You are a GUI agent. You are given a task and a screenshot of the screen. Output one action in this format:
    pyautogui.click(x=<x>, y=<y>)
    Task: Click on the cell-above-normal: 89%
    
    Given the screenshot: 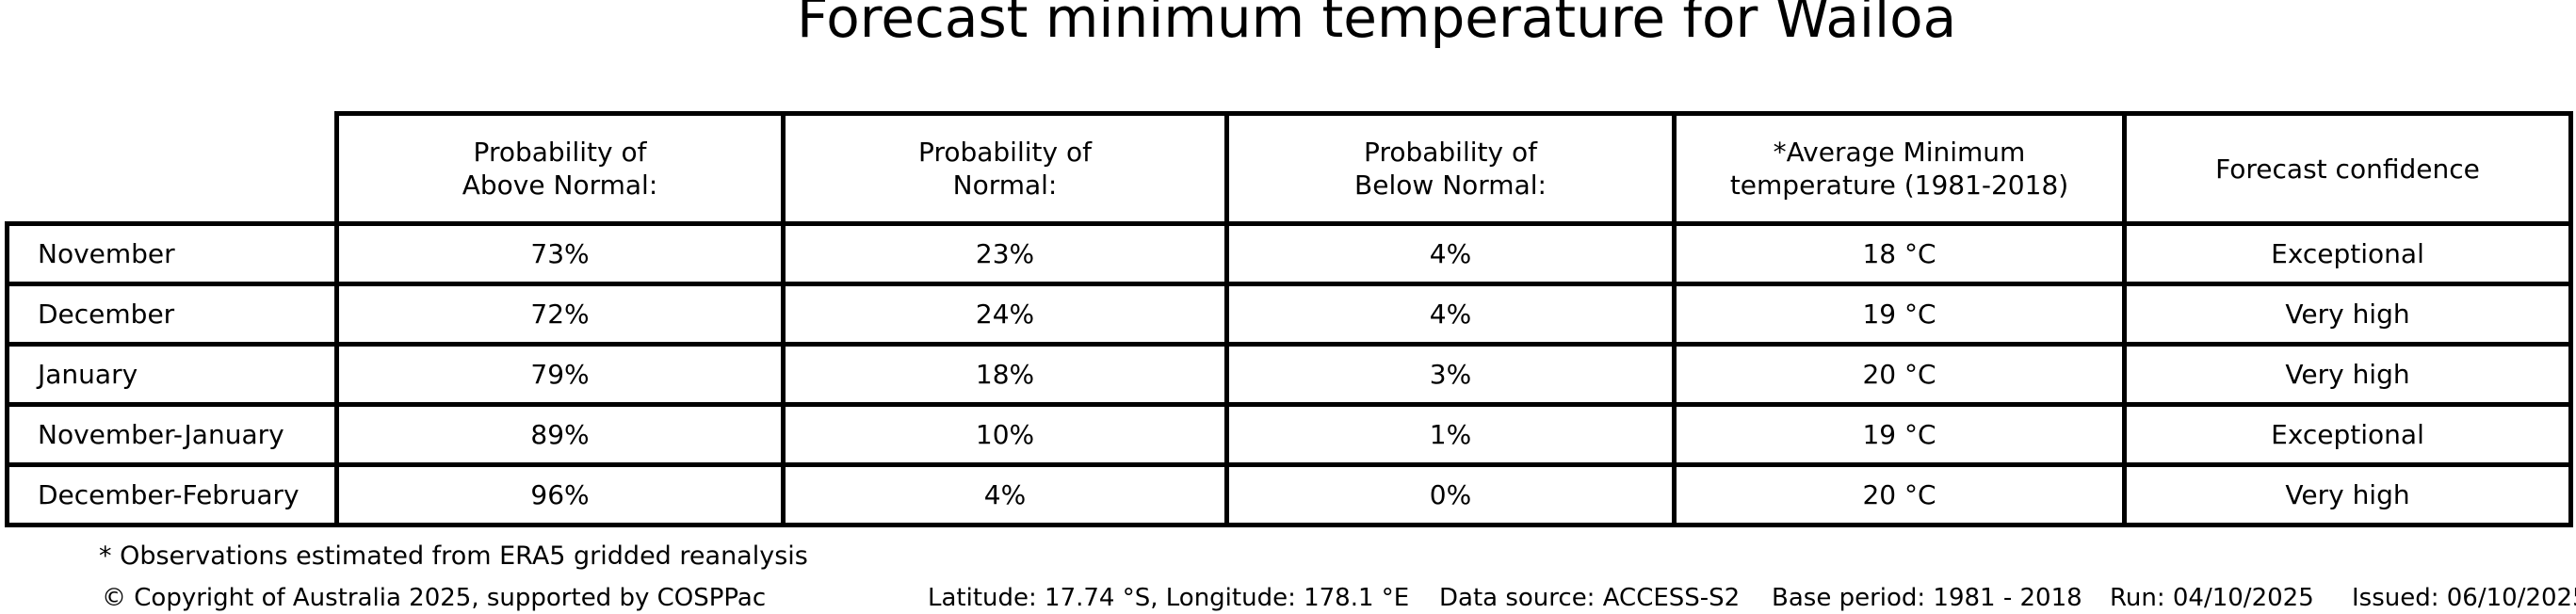 What is the action you would take?
    pyautogui.click(x=560, y=435)
    